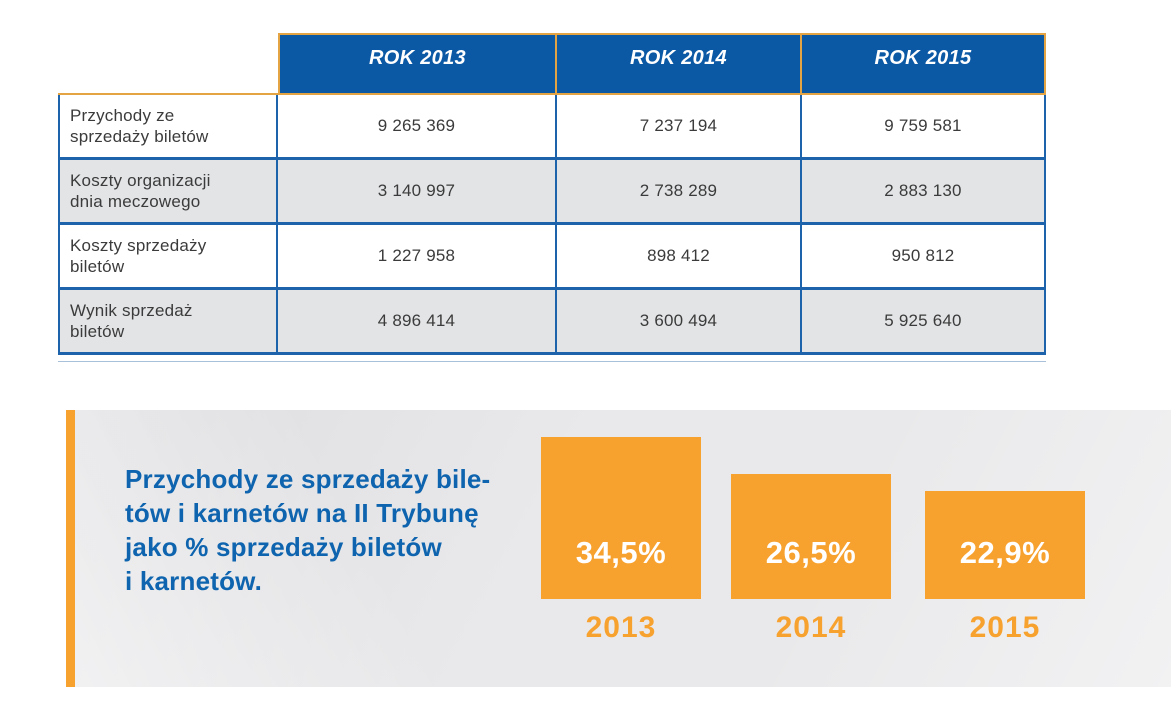 Image resolution: width=1171 pixels, height=709 pixels. I want to click on cell-value: 9 265 369, so click(417, 127).